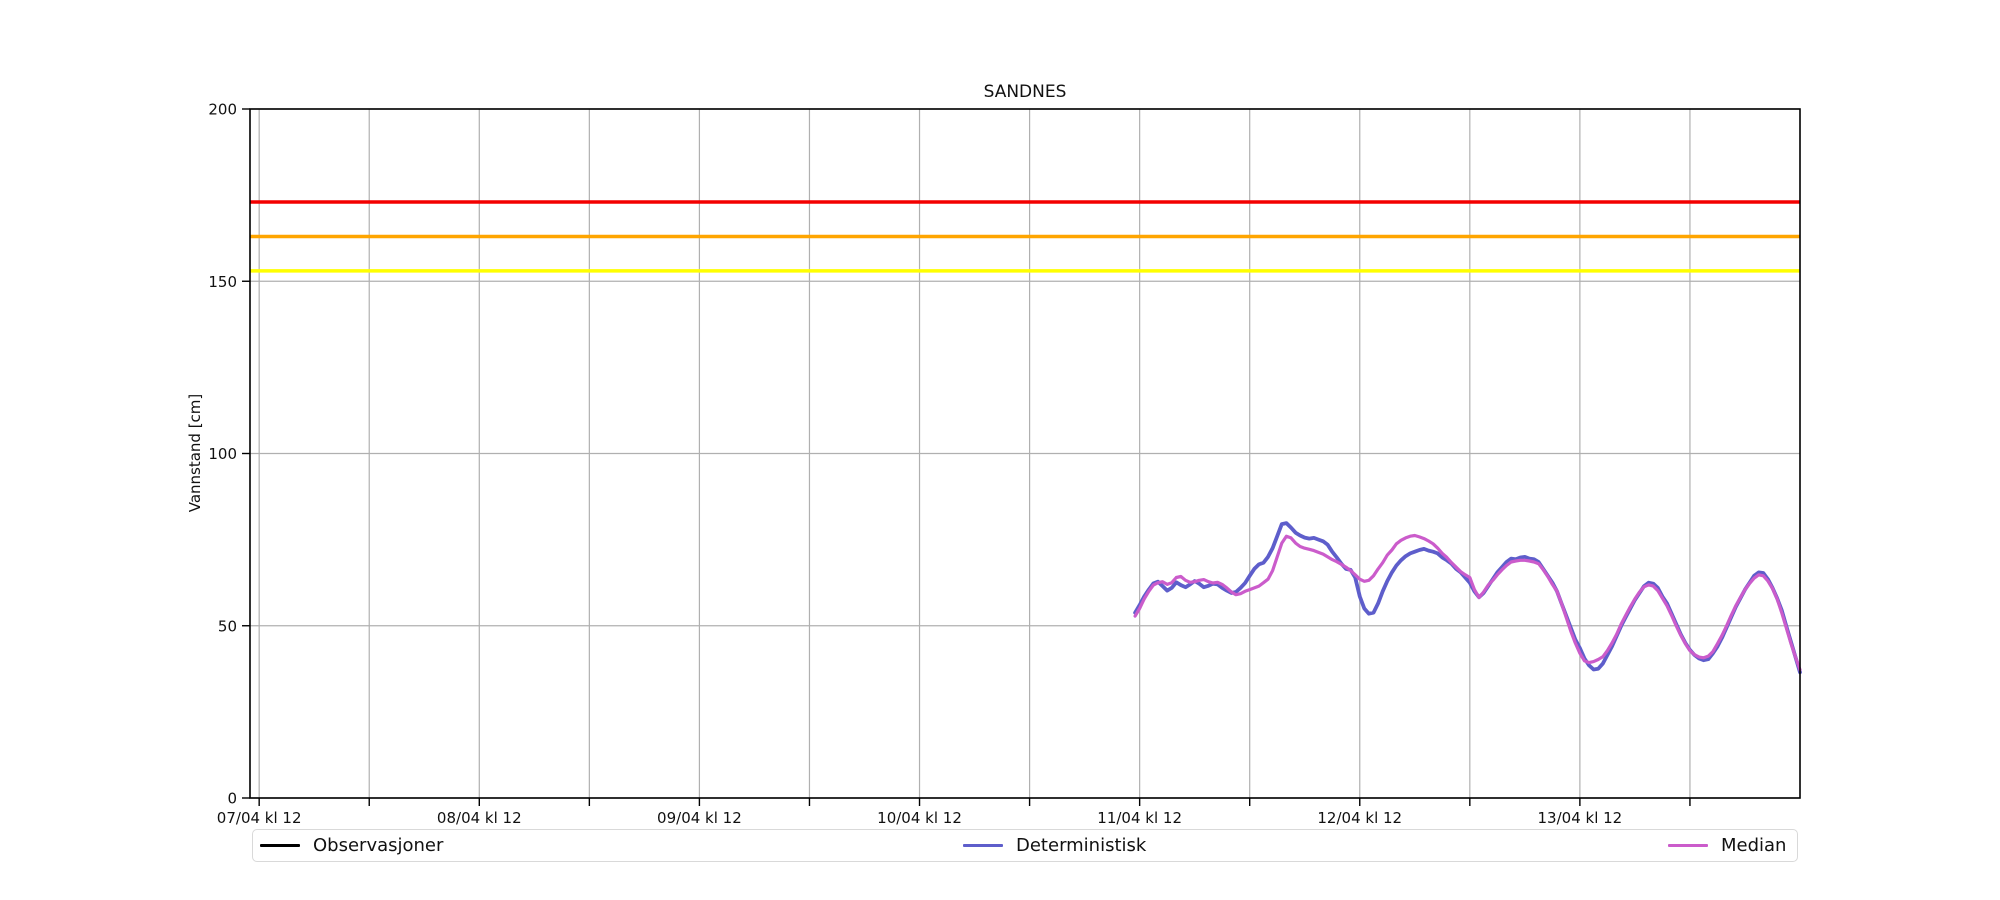 This screenshot has height=900, width=2000. What do you see at coordinates (1688, 845) in the screenshot?
I see `median-line-sample` at bounding box center [1688, 845].